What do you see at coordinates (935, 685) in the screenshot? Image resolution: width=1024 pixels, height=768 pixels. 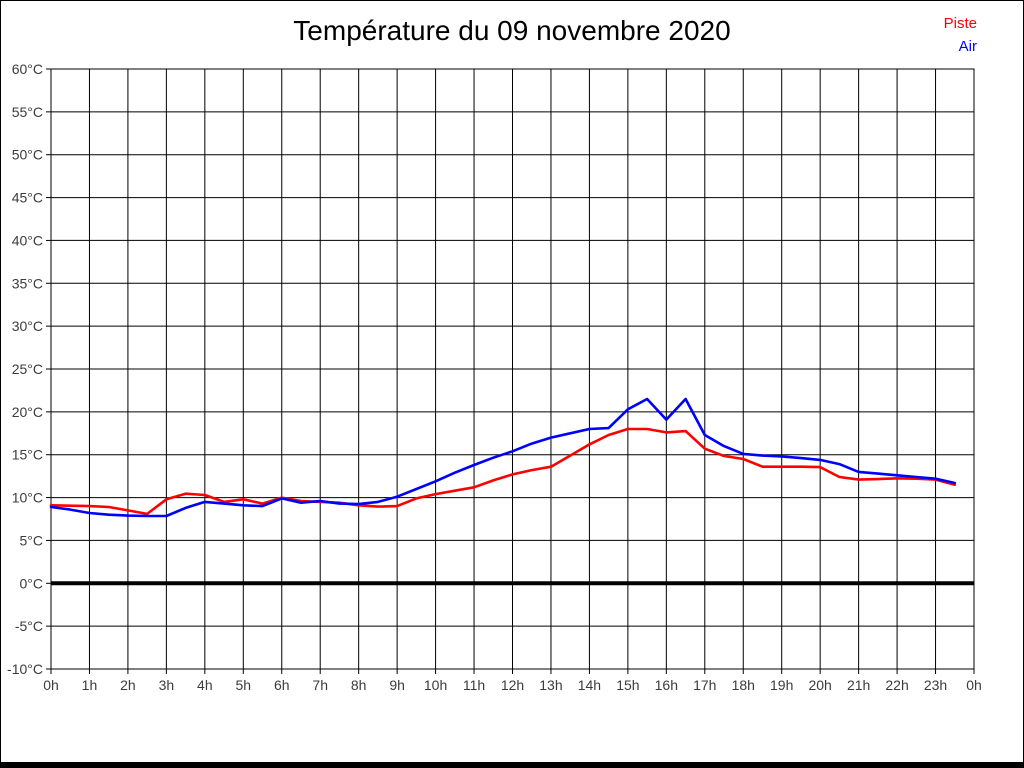 I see `svg-text: 23h` at bounding box center [935, 685].